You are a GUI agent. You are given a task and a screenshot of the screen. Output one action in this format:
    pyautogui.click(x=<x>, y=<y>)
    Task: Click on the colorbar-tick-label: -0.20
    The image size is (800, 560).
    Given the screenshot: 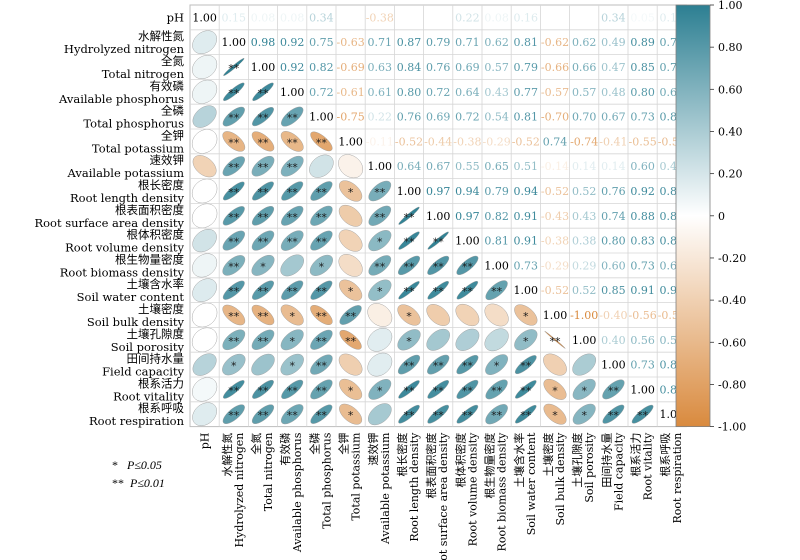 What is the action you would take?
    pyautogui.click(x=732, y=258)
    